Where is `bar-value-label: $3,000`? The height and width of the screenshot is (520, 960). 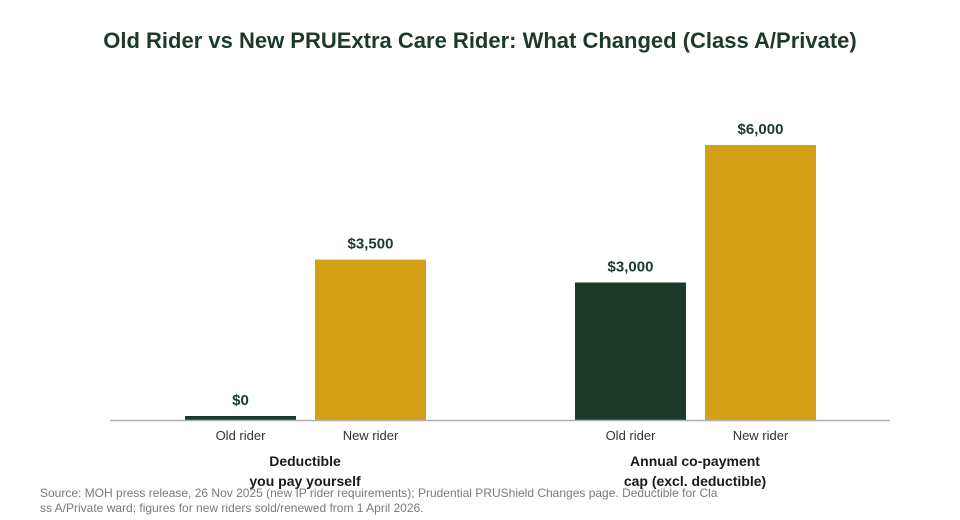 bar-value-label: $3,000 is located at coordinates (631, 267).